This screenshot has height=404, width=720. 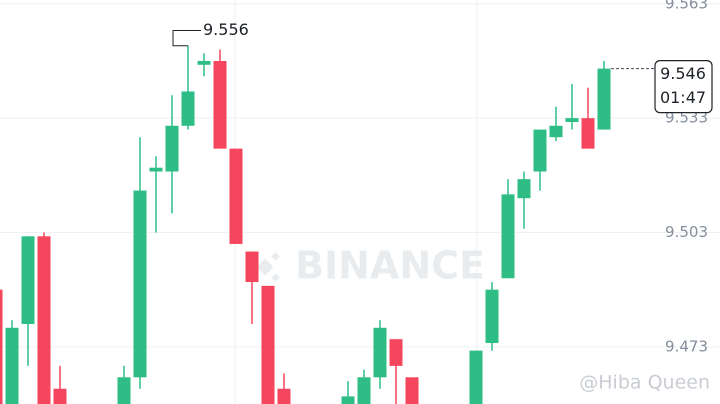 I want to click on y-tick-label: 9.473, so click(x=686, y=346).